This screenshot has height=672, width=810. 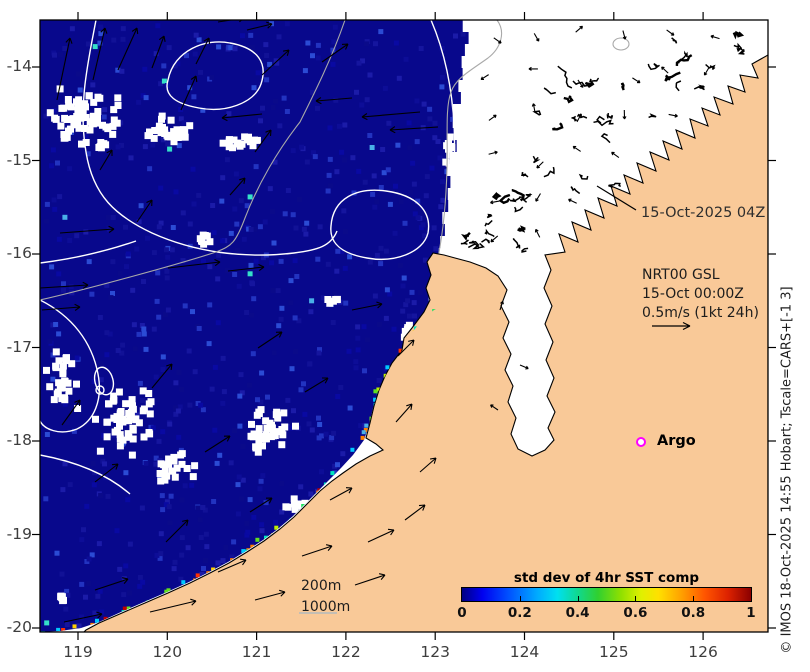 What do you see at coordinates (256, 652) in the screenshot?
I see `x-tick-label: 121` at bounding box center [256, 652].